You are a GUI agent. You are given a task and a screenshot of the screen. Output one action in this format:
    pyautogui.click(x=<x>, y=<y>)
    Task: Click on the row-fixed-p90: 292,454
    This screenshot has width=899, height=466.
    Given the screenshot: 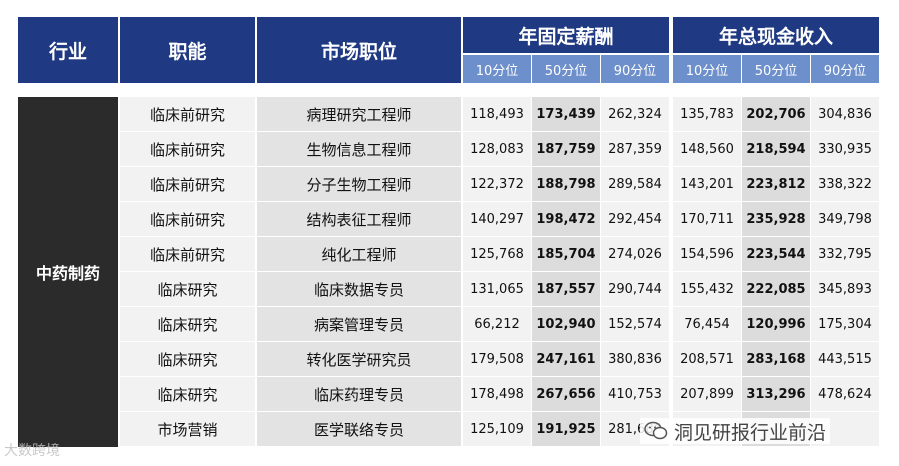 What is the action you would take?
    pyautogui.click(x=635, y=219)
    